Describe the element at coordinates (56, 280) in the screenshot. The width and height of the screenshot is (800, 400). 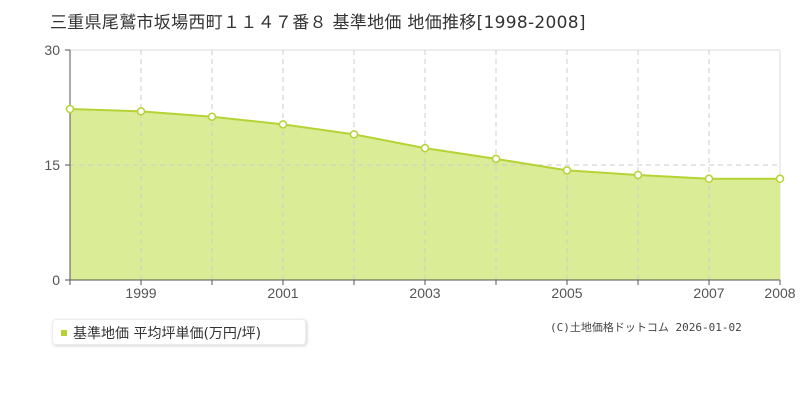
I see `y-tick-label: 0` at that location.